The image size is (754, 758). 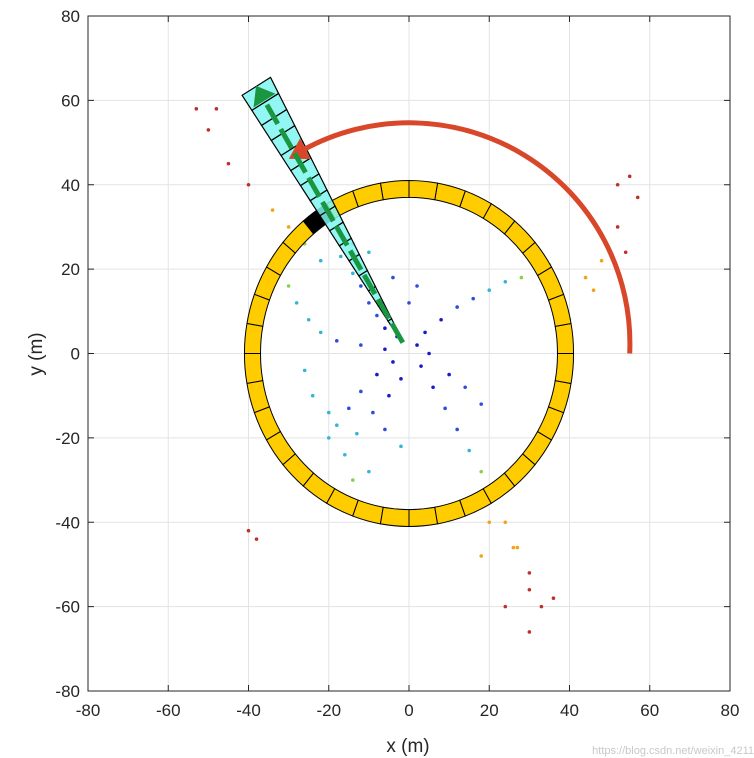 I want to click on direction-arrow, so click(x=329, y=214).